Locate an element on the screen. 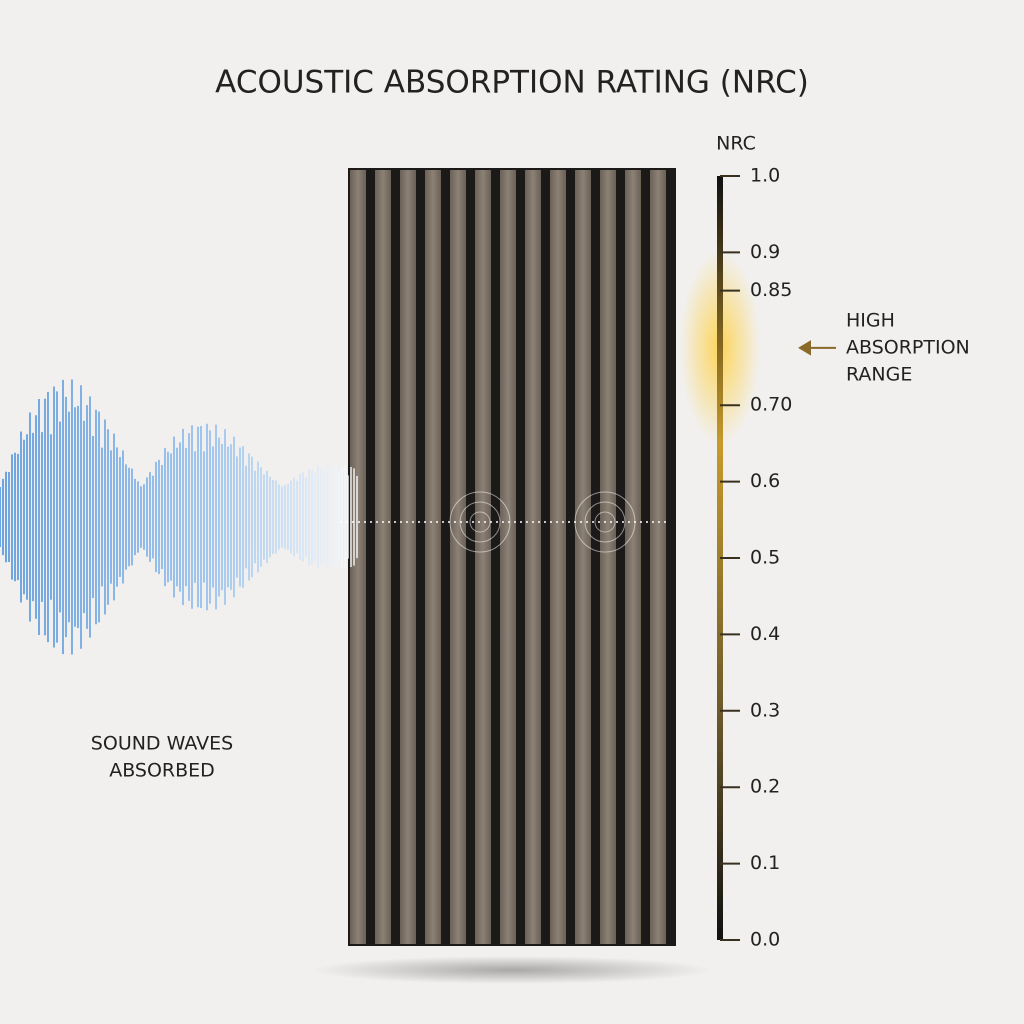 The width and height of the screenshot is (1024, 1024). tick-label: 0.6 is located at coordinates (765, 481).